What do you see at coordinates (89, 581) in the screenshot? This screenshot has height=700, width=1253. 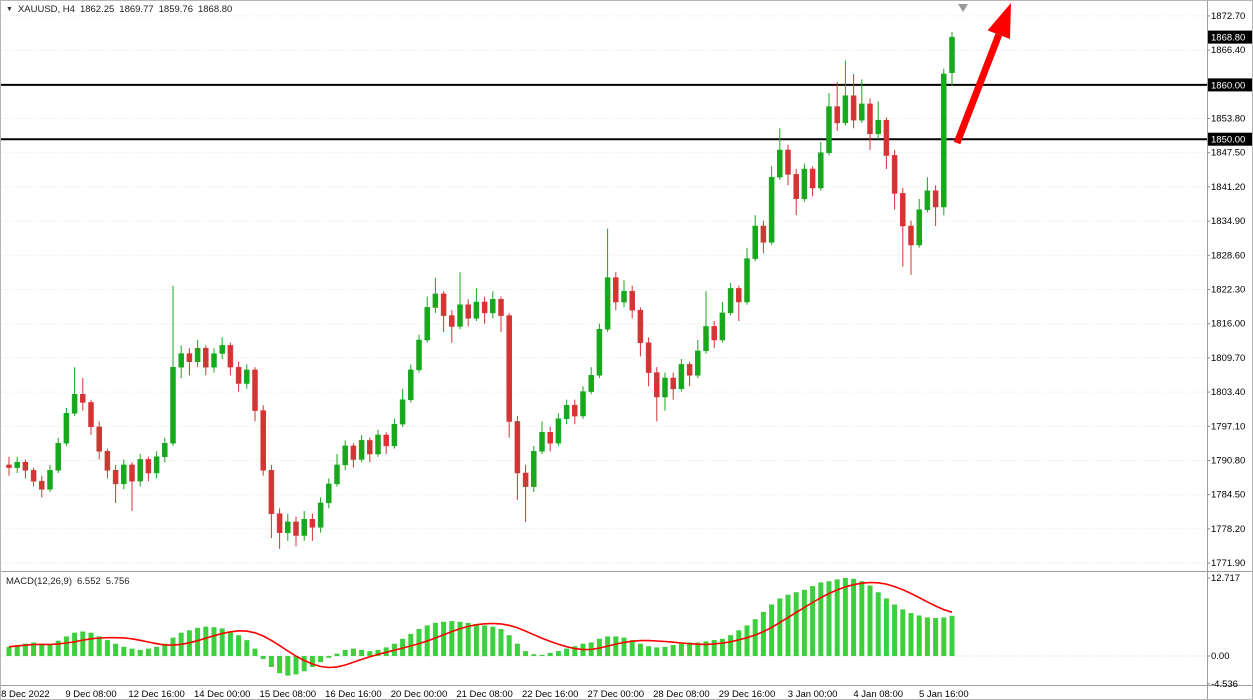 I see `macd-main-value: 6.552` at bounding box center [89, 581].